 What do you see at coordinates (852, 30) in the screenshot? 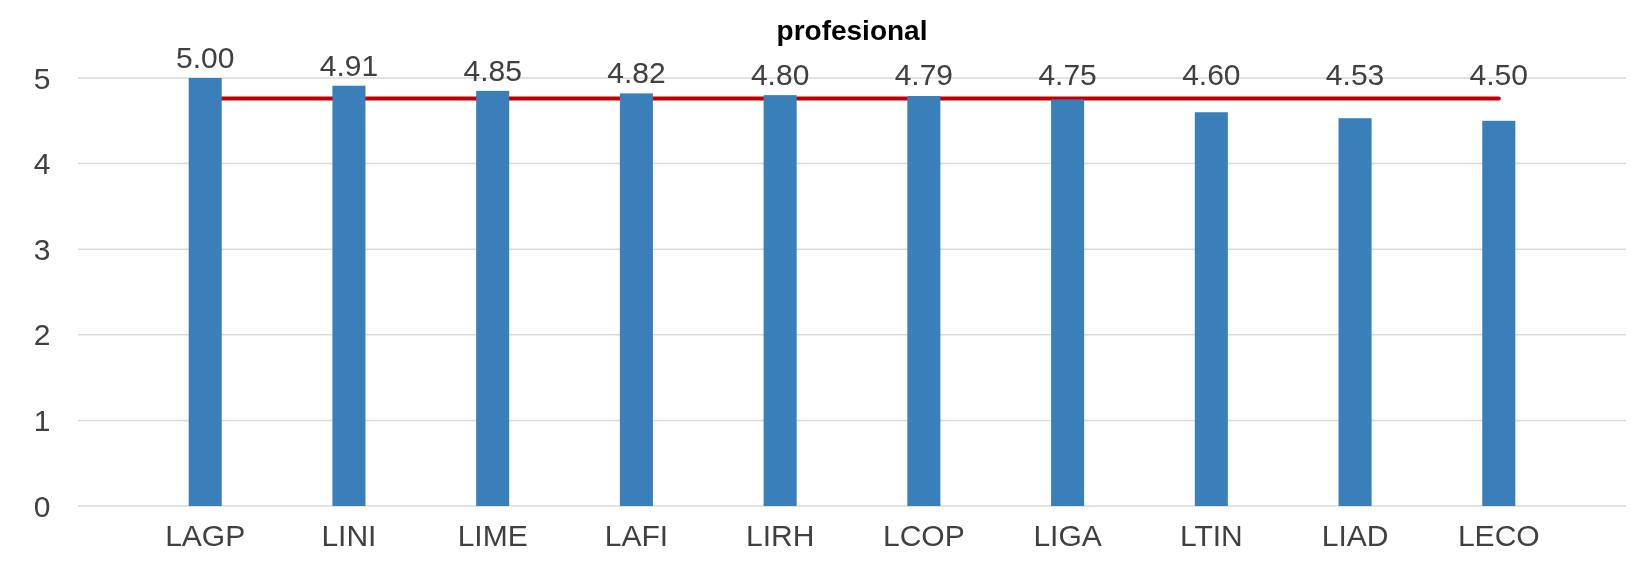
I see `chart-title: profesional` at bounding box center [852, 30].